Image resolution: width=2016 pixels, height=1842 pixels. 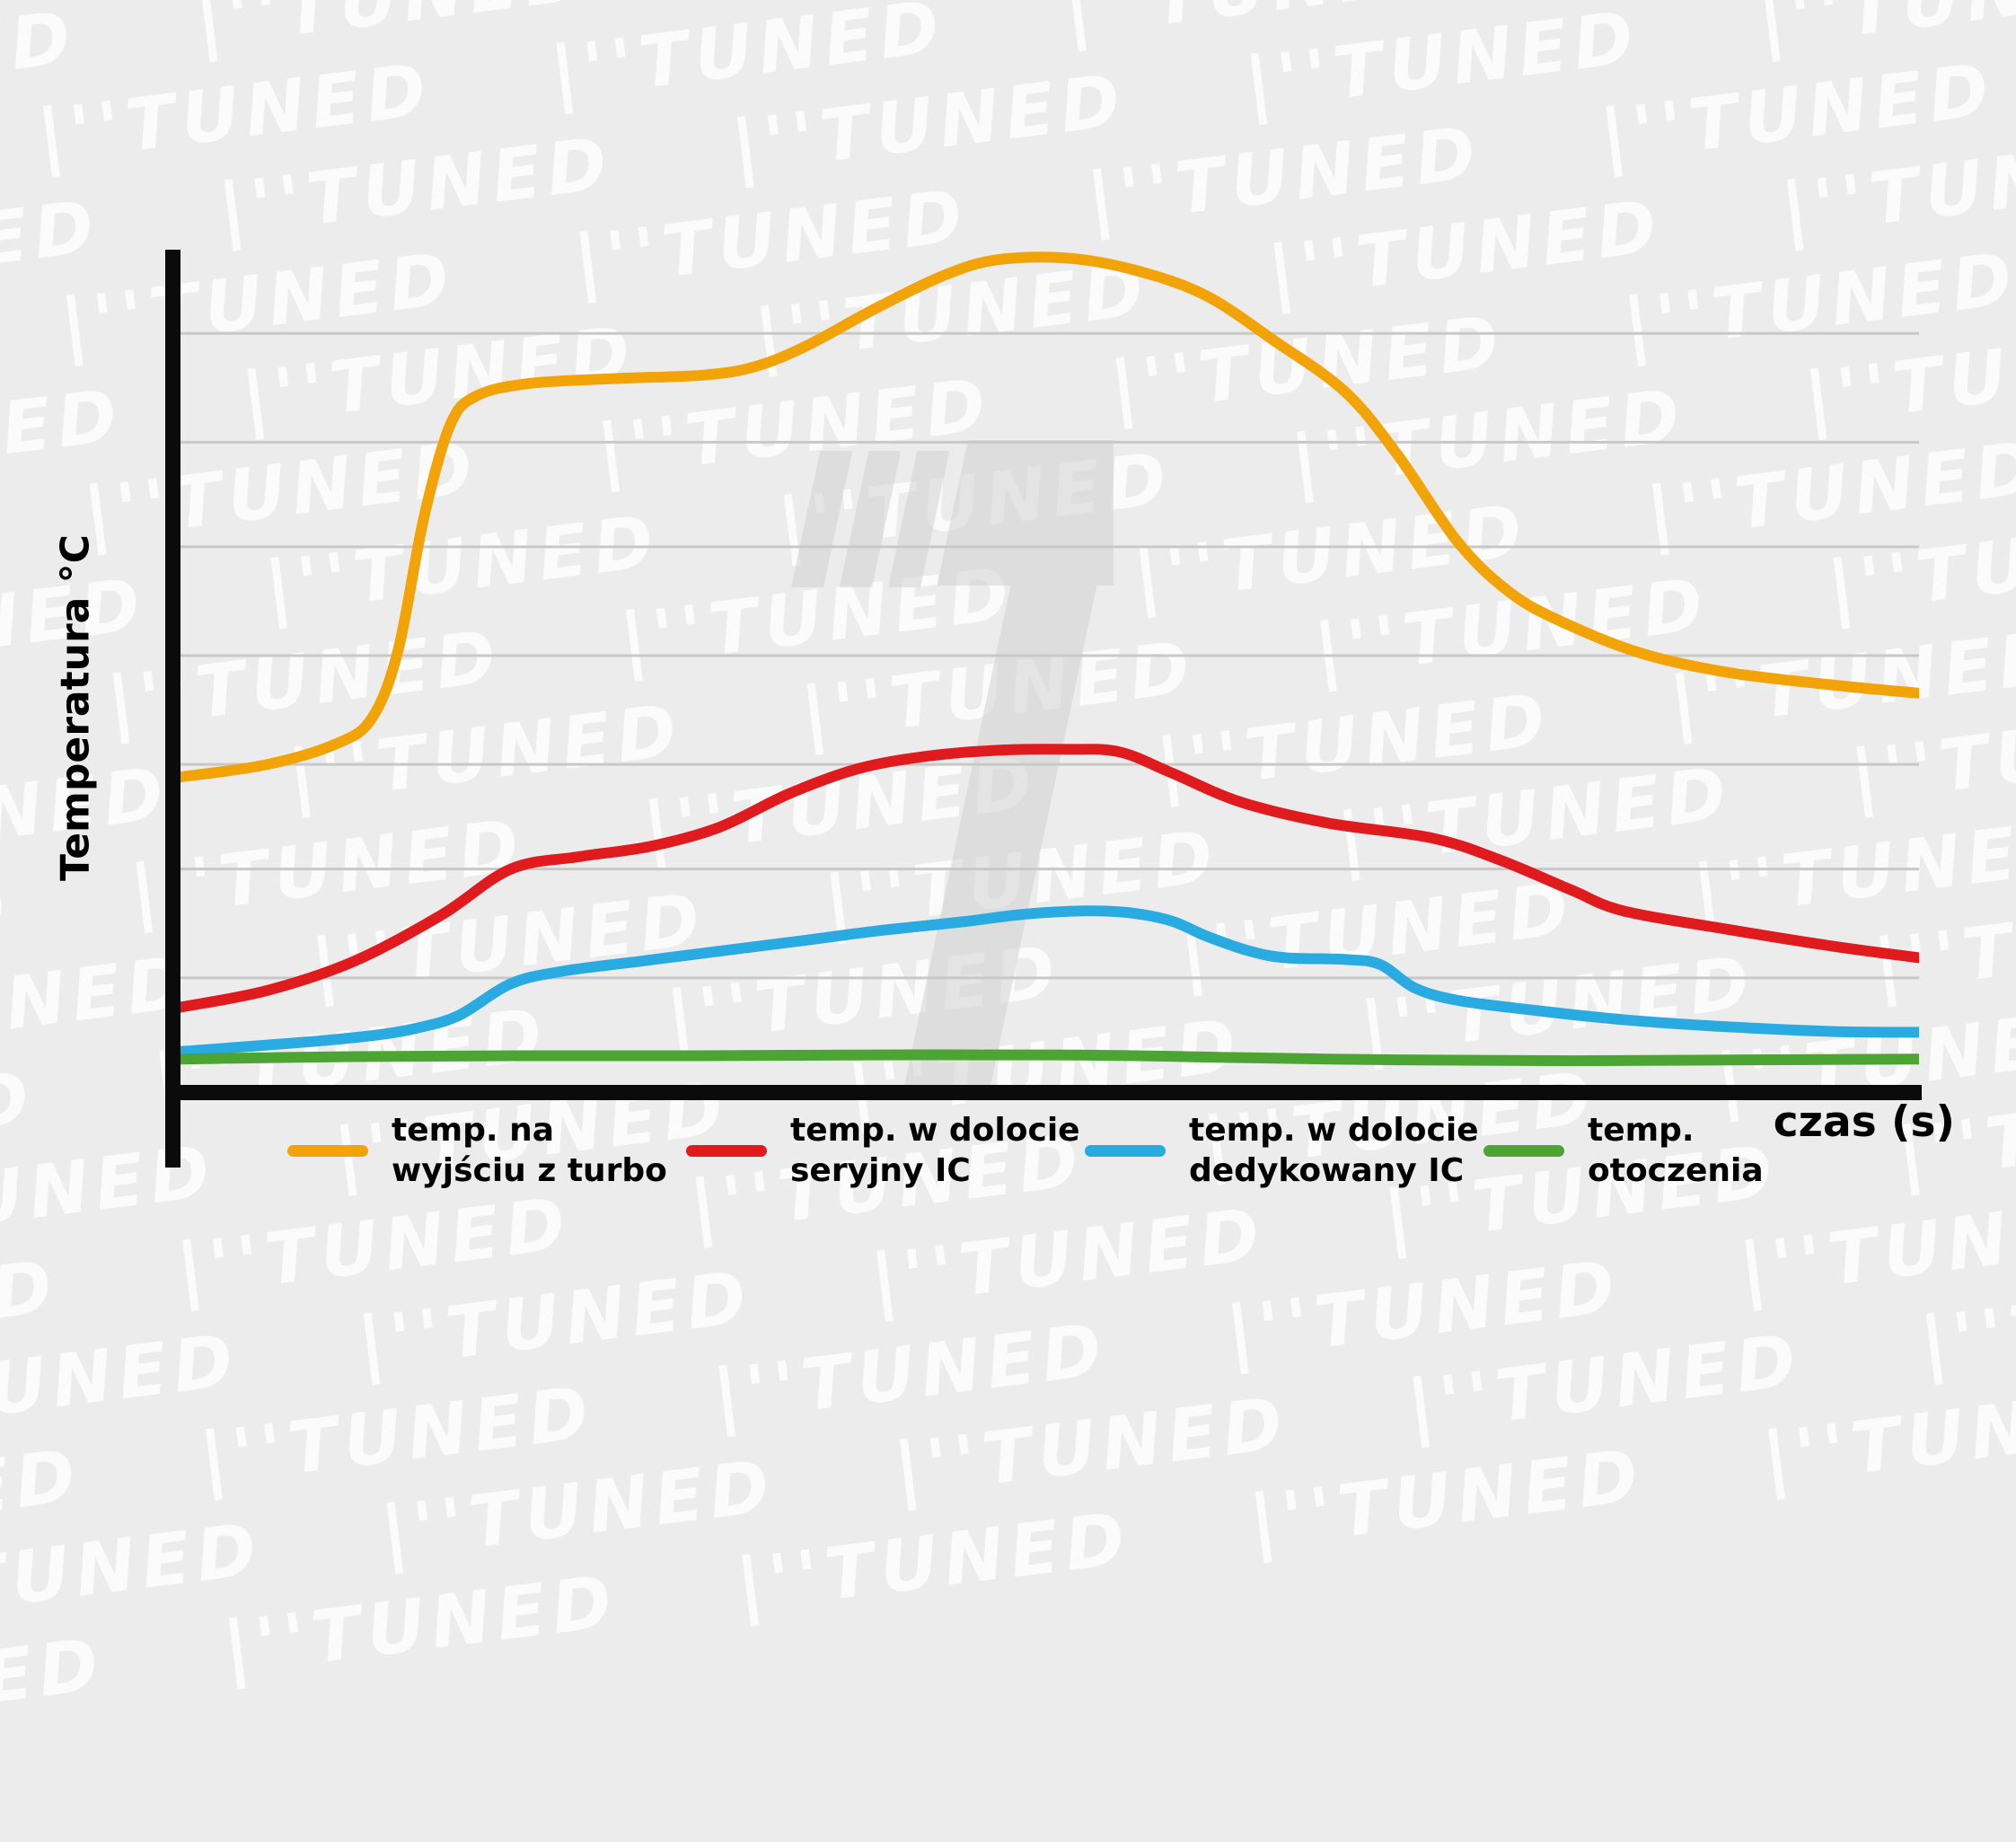 I want to click on tuned-logo-watermark-icon, so click(x=952, y=762).